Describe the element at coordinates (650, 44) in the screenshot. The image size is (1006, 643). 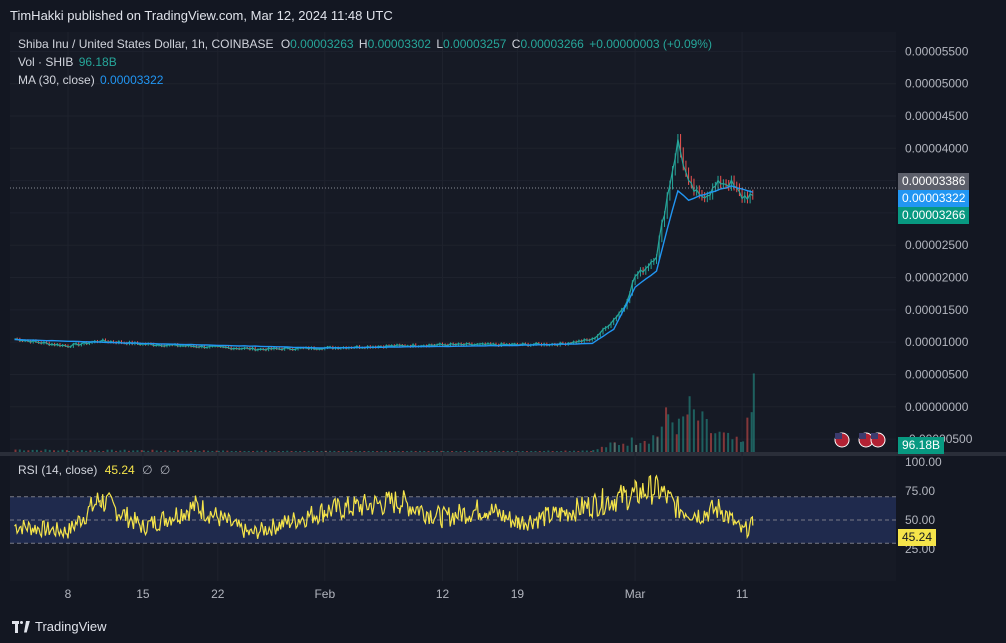
I see `change-value: +0.00000003 (+0.09%)` at that location.